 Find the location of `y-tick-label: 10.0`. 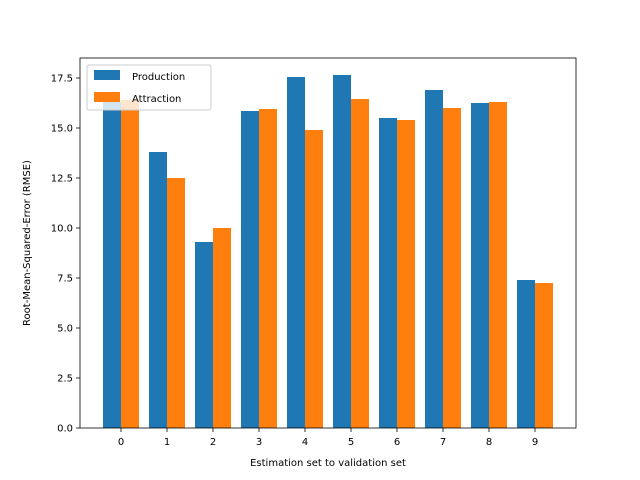

y-tick-label: 10.0 is located at coordinates (62, 229).